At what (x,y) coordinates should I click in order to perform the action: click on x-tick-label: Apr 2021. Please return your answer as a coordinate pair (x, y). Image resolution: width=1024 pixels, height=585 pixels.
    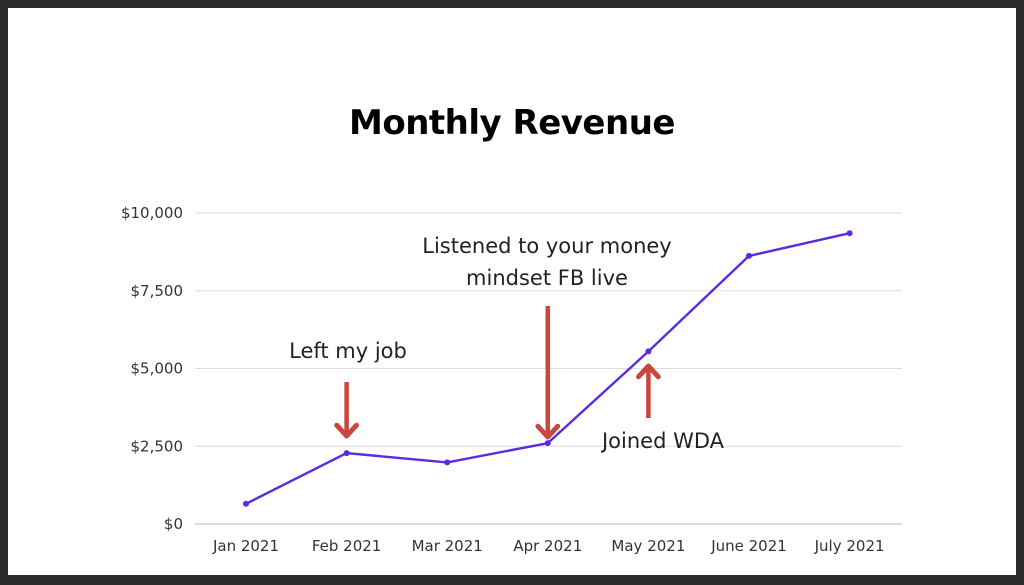
    Looking at the image, I should click on (547, 546).